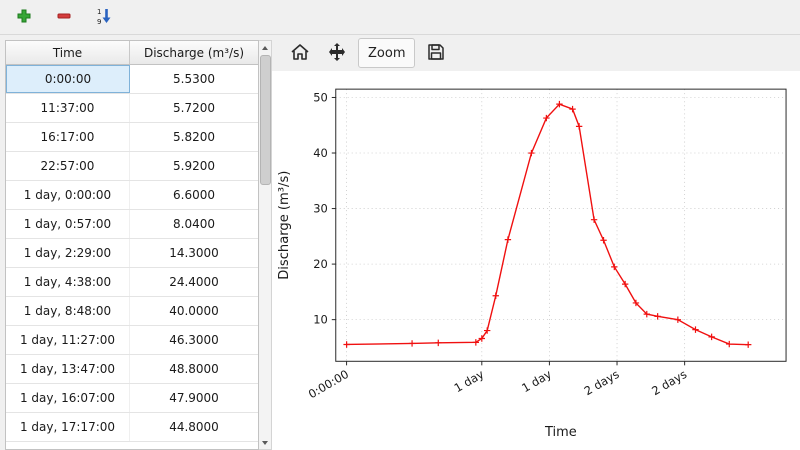 This screenshot has height=450, width=800. What do you see at coordinates (560, 432) in the screenshot?
I see `x-axis-label: Time` at bounding box center [560, 432].